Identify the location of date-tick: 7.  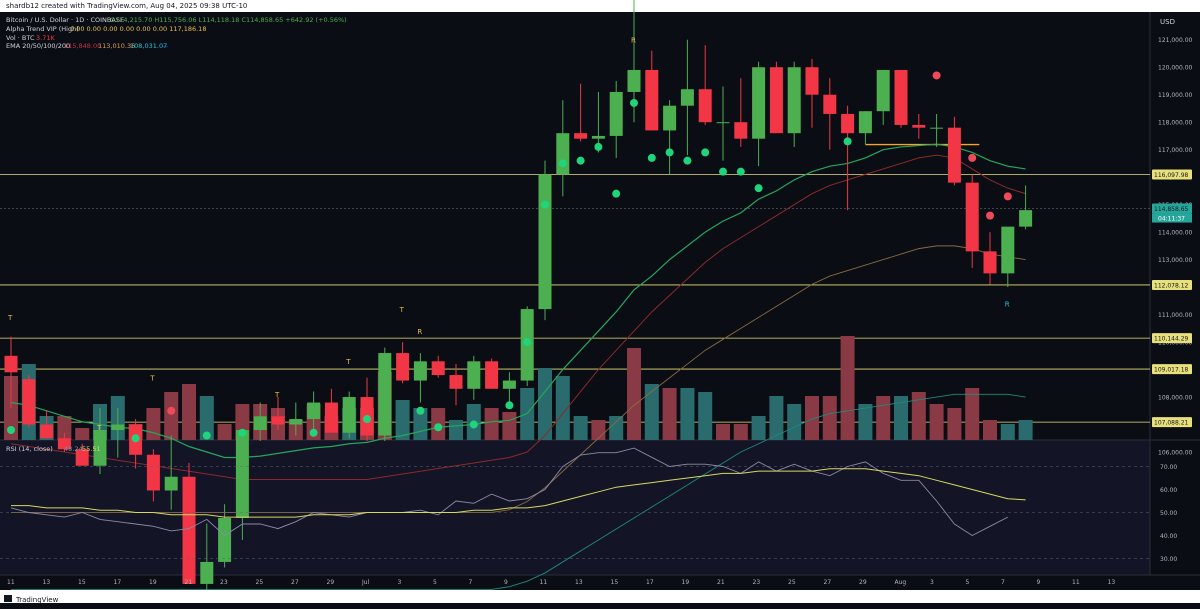
(1003, 582).